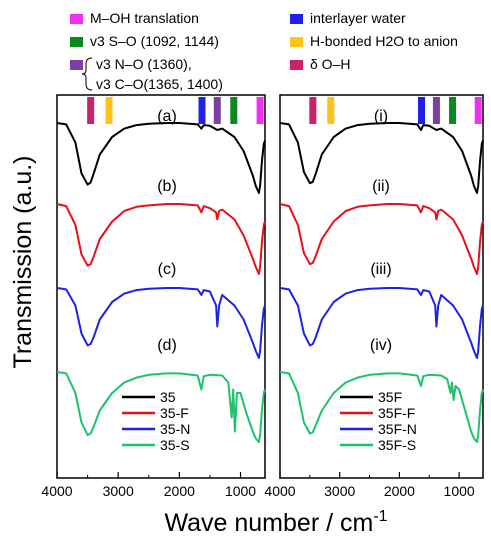 This screenshot has height=547, width=491. Describe the element at coordinates (381, 116) in the screenshot. I see `trace-label: (i)` at that location.